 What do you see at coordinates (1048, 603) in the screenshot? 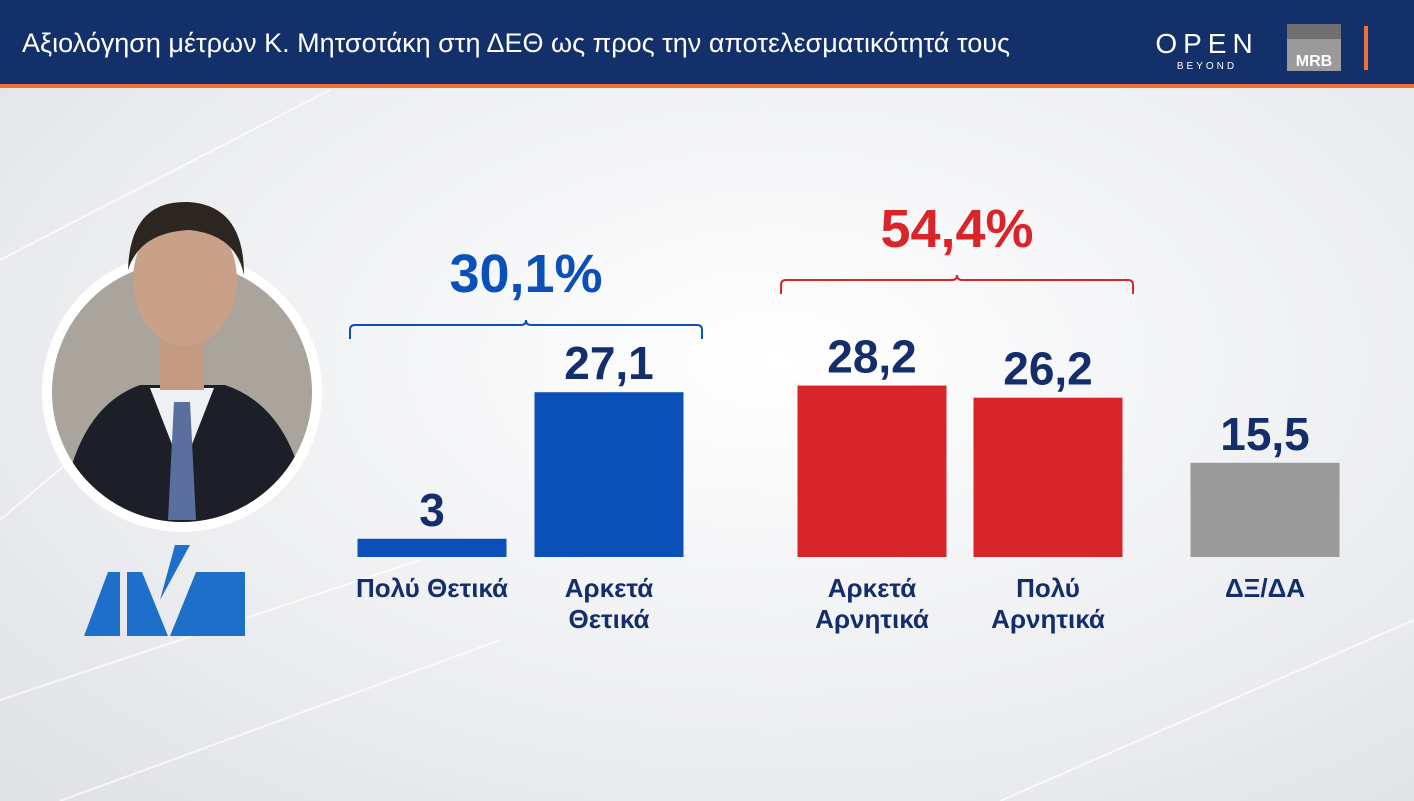
I see `category-label: Πολύ Αρνητικά` at bounding box center [1048, 603].